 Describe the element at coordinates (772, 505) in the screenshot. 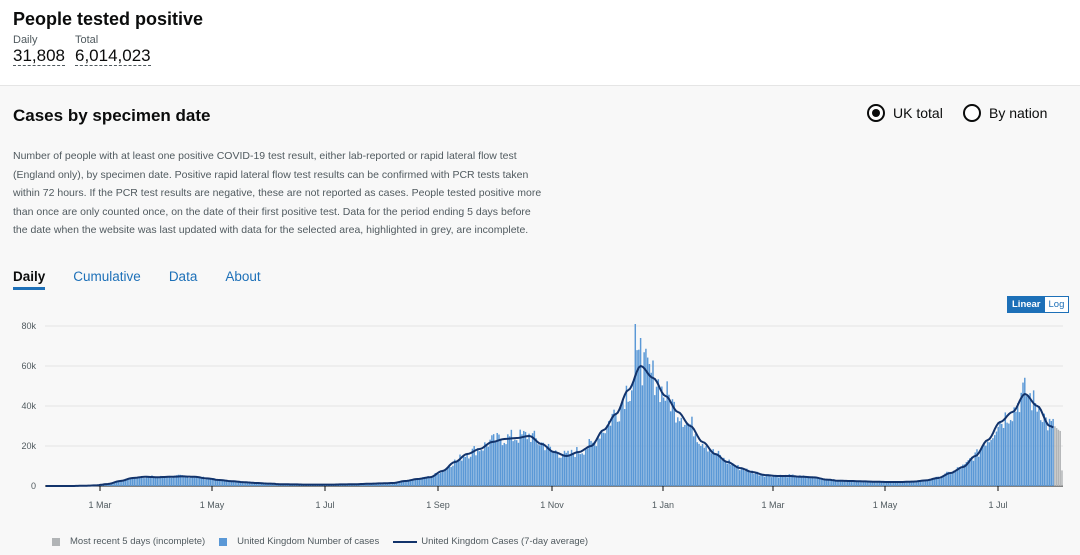

I see `x-tick-label: 1 Mar` at that location.